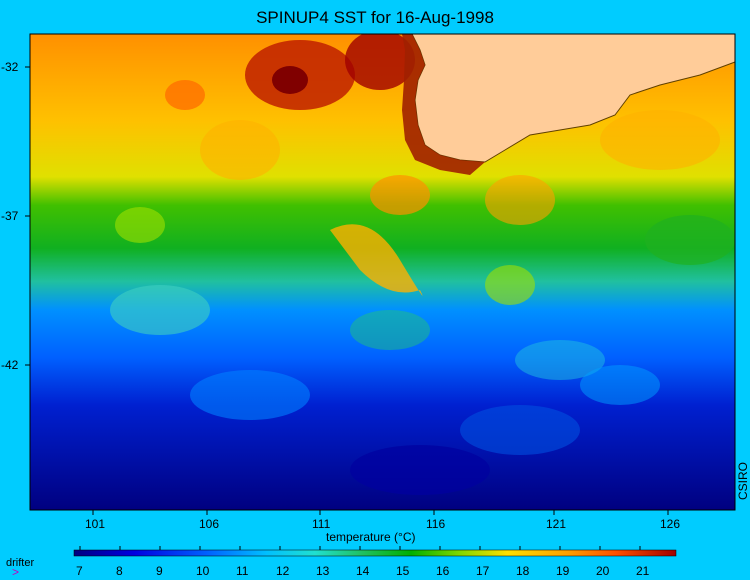  I want to click on credit-label: CSIRO, so click(743, 480).